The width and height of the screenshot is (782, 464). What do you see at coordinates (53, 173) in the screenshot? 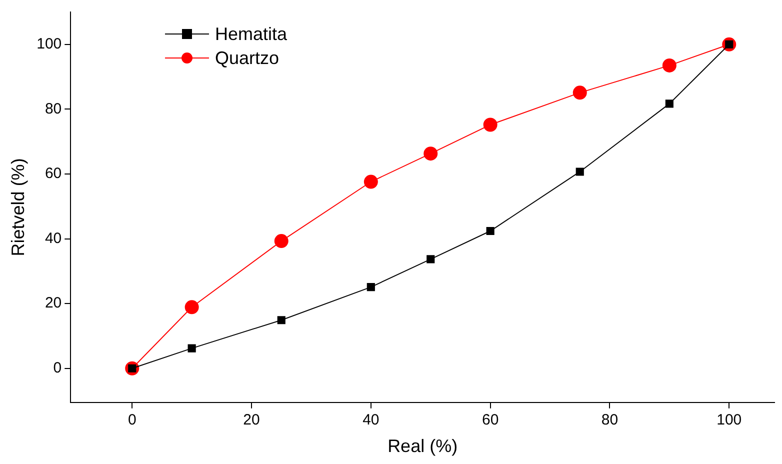
I see `y-tick-label: 60` at bounding box center [53, 173].